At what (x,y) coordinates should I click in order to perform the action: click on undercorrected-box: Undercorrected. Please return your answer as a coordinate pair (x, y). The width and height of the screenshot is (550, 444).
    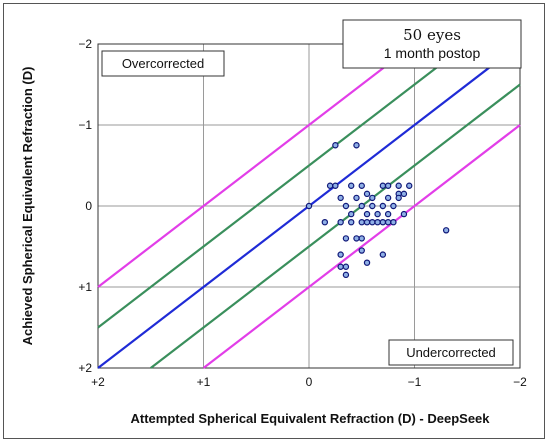
    Looking at the image, I should click on (451, 352).